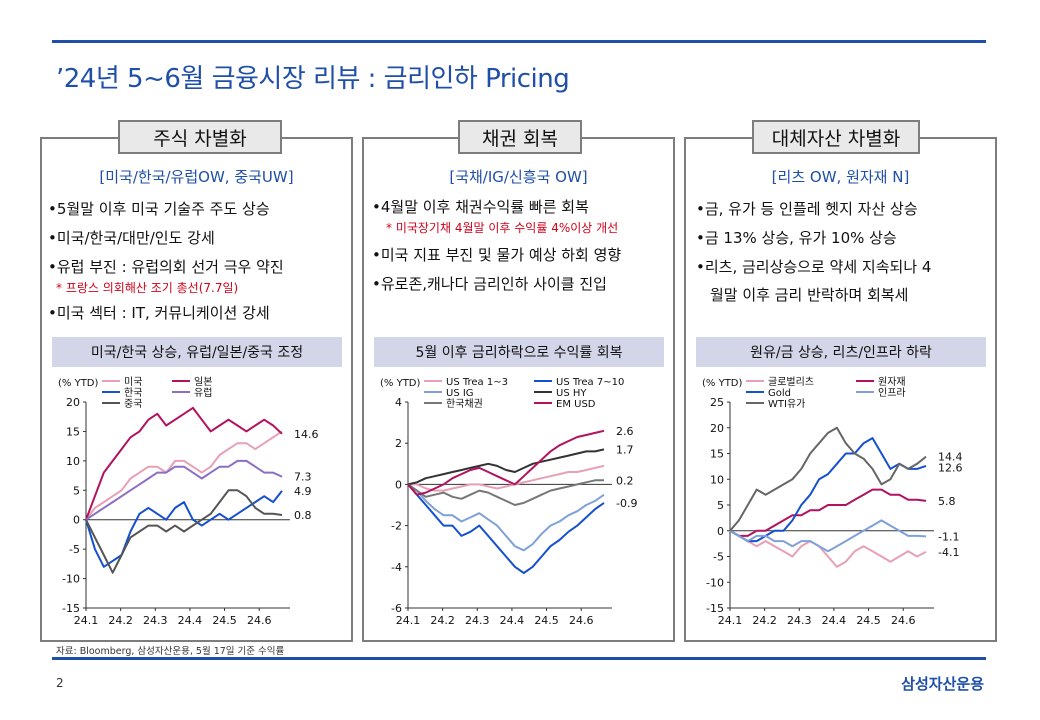 Image resolution: width=1040 pixels, height=720 pixels. Describe the element at coordinates (398, 443) in the screenshot. I see `y-tick-label: 2` at that location.